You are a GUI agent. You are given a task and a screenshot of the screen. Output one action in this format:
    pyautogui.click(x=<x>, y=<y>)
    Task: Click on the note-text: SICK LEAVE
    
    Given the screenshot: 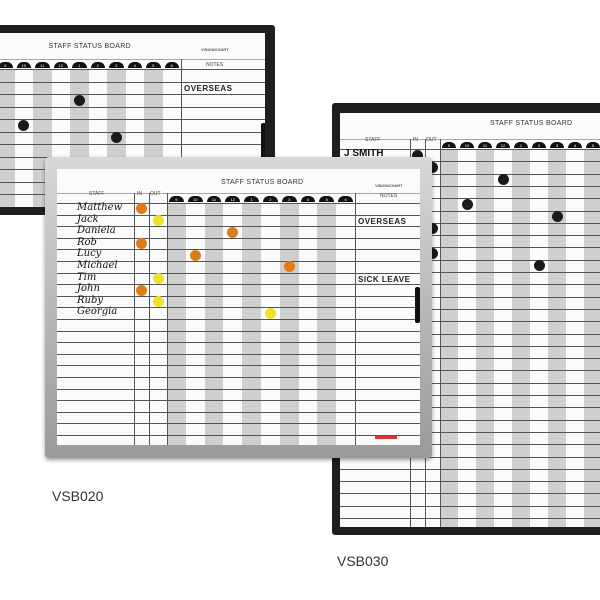 What is the action you would take?
    pyautogui.click(x=384, y=279)
    